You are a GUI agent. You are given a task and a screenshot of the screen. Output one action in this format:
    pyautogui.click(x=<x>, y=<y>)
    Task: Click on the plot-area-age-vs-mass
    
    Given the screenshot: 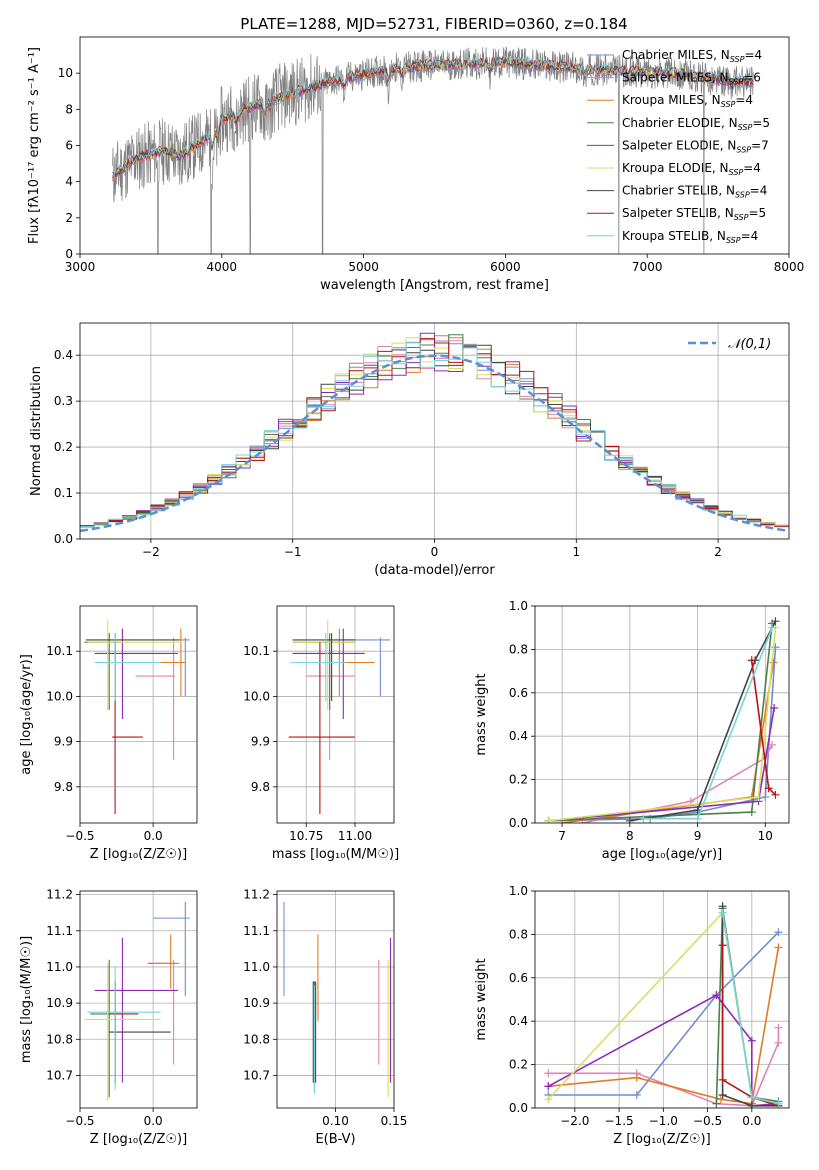 What is the action you would take?
    pyautogui.click(x=335, y=714)
    